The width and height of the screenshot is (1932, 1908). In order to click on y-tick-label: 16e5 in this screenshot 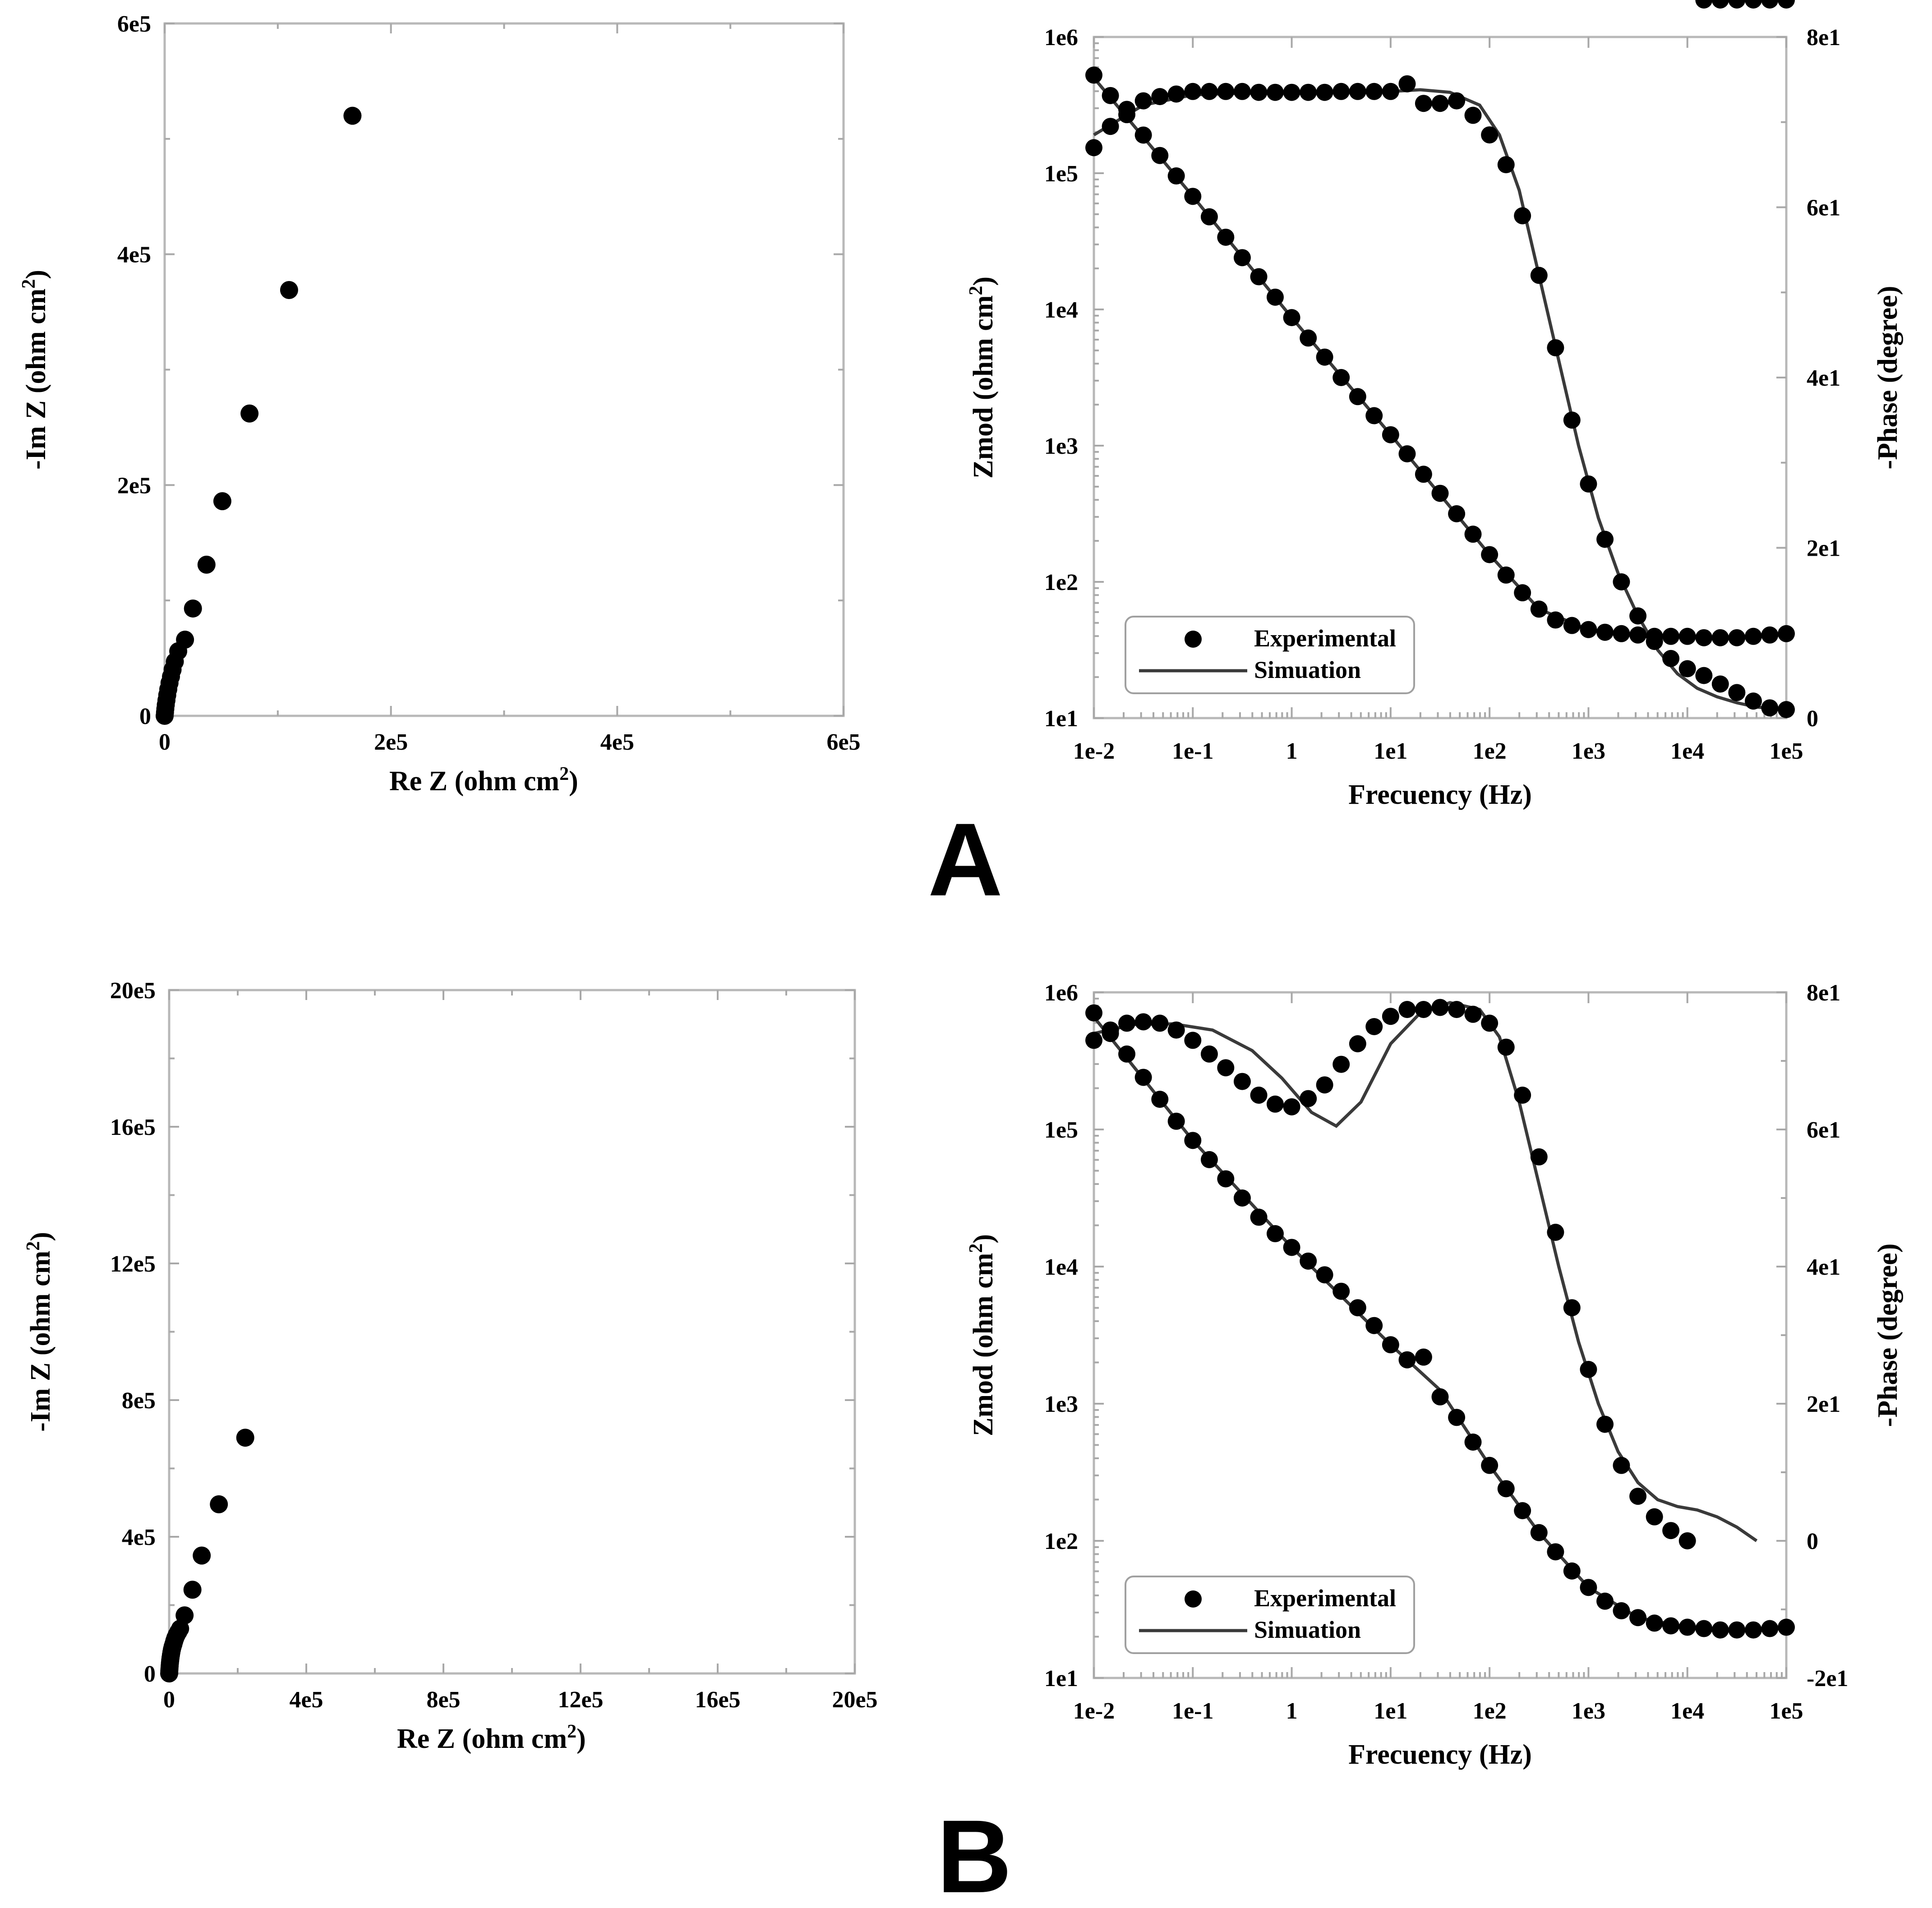, I will do `click(133, 1127)`.